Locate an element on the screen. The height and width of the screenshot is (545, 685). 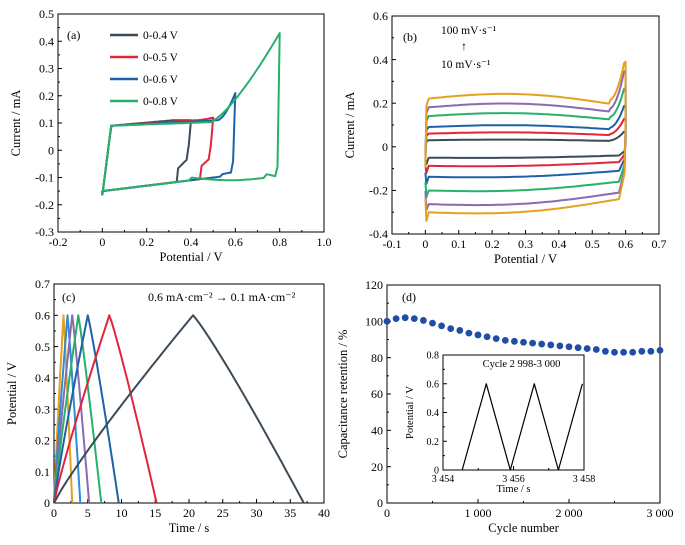
panel-c-y-tick-label: 0.1 is located at coordinates (42, 472).